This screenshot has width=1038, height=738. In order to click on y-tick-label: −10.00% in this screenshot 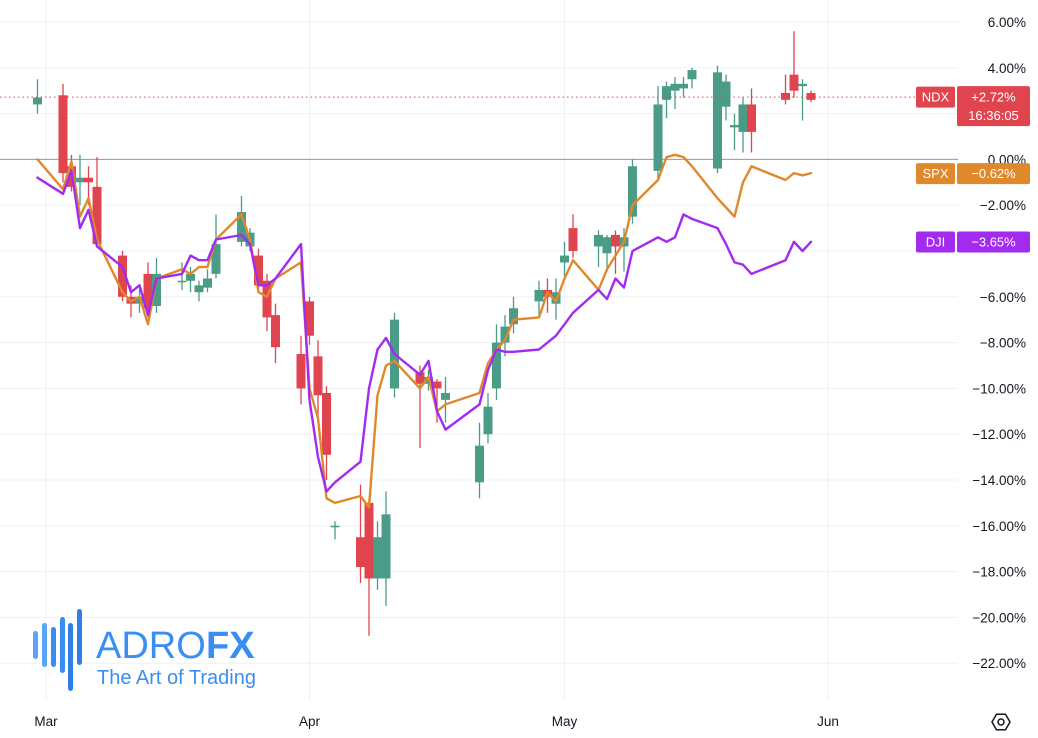, I will do `click(999, 388)`.